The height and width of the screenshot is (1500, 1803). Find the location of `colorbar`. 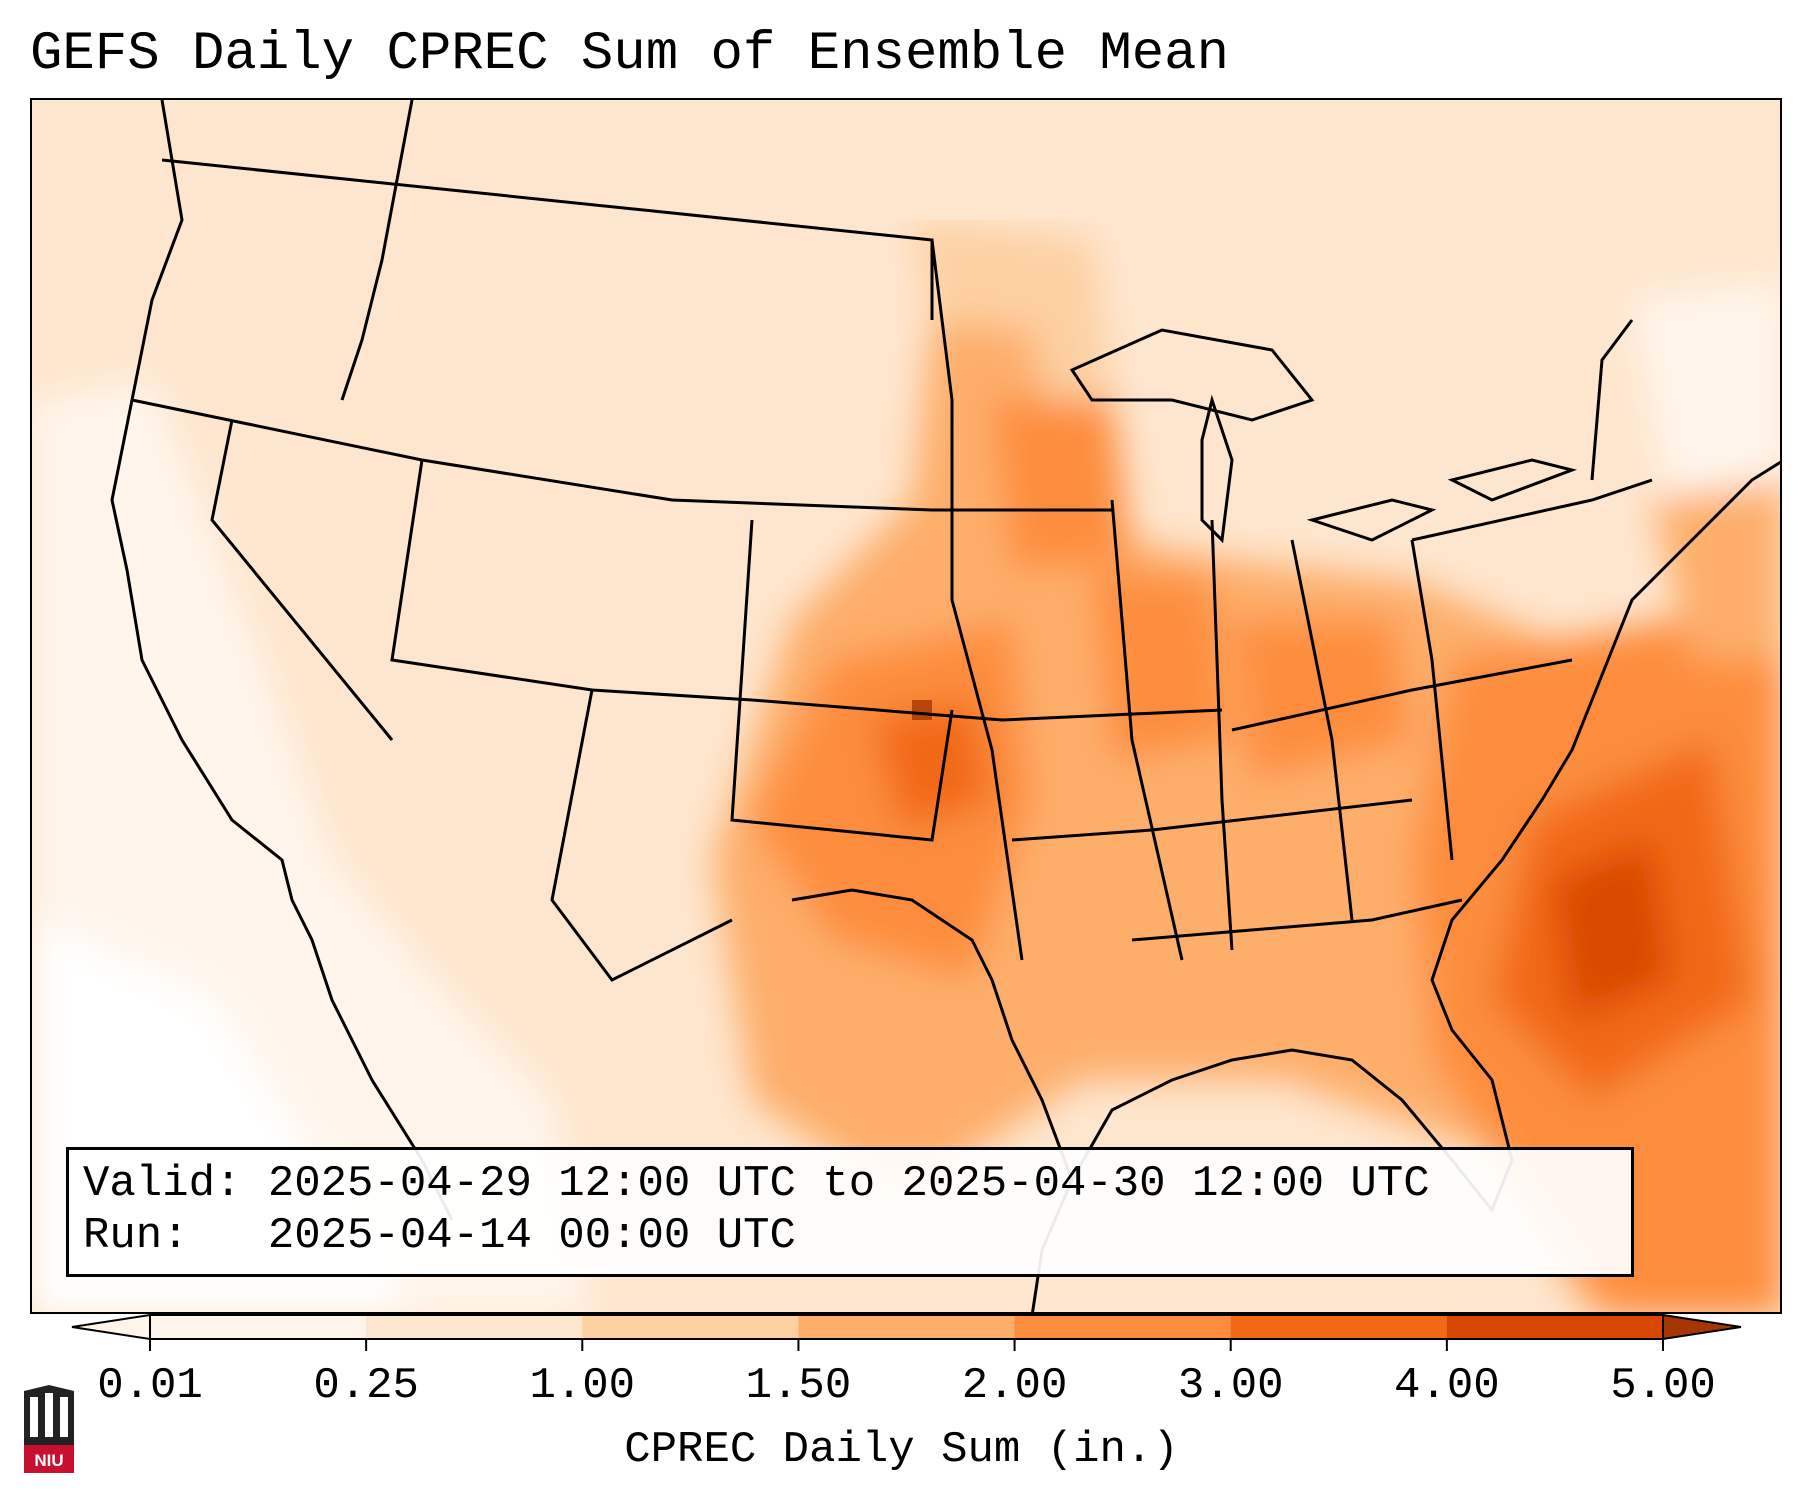

colorbar is located at coordinates (906, 1332).